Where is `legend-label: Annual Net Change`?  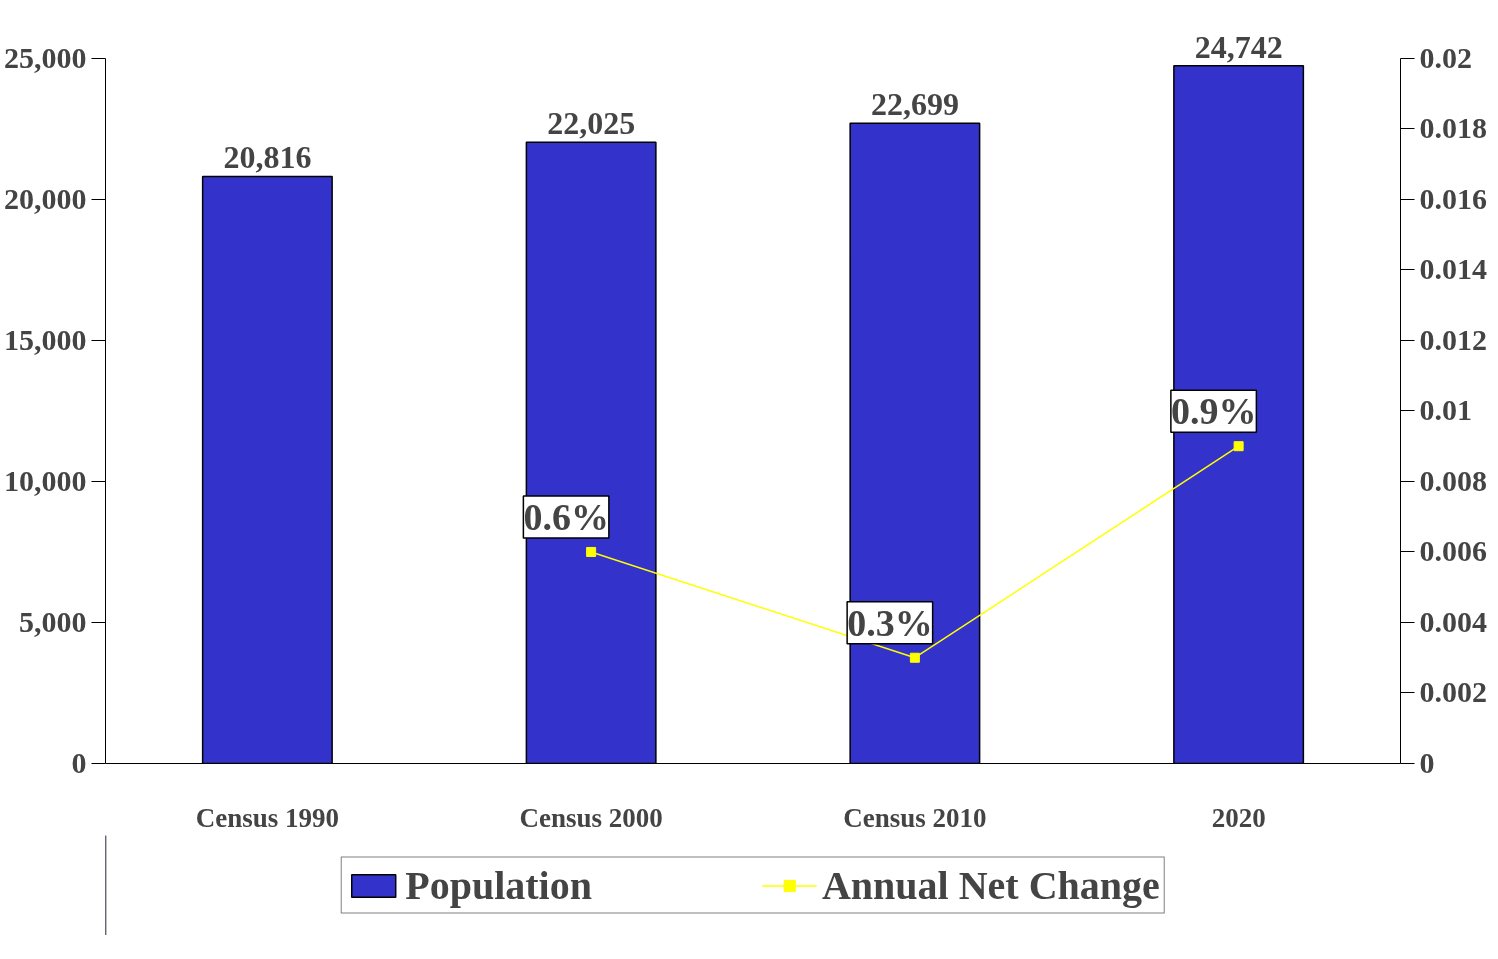
legend-label: Annual Net Change is located at coordinates (990, 885).